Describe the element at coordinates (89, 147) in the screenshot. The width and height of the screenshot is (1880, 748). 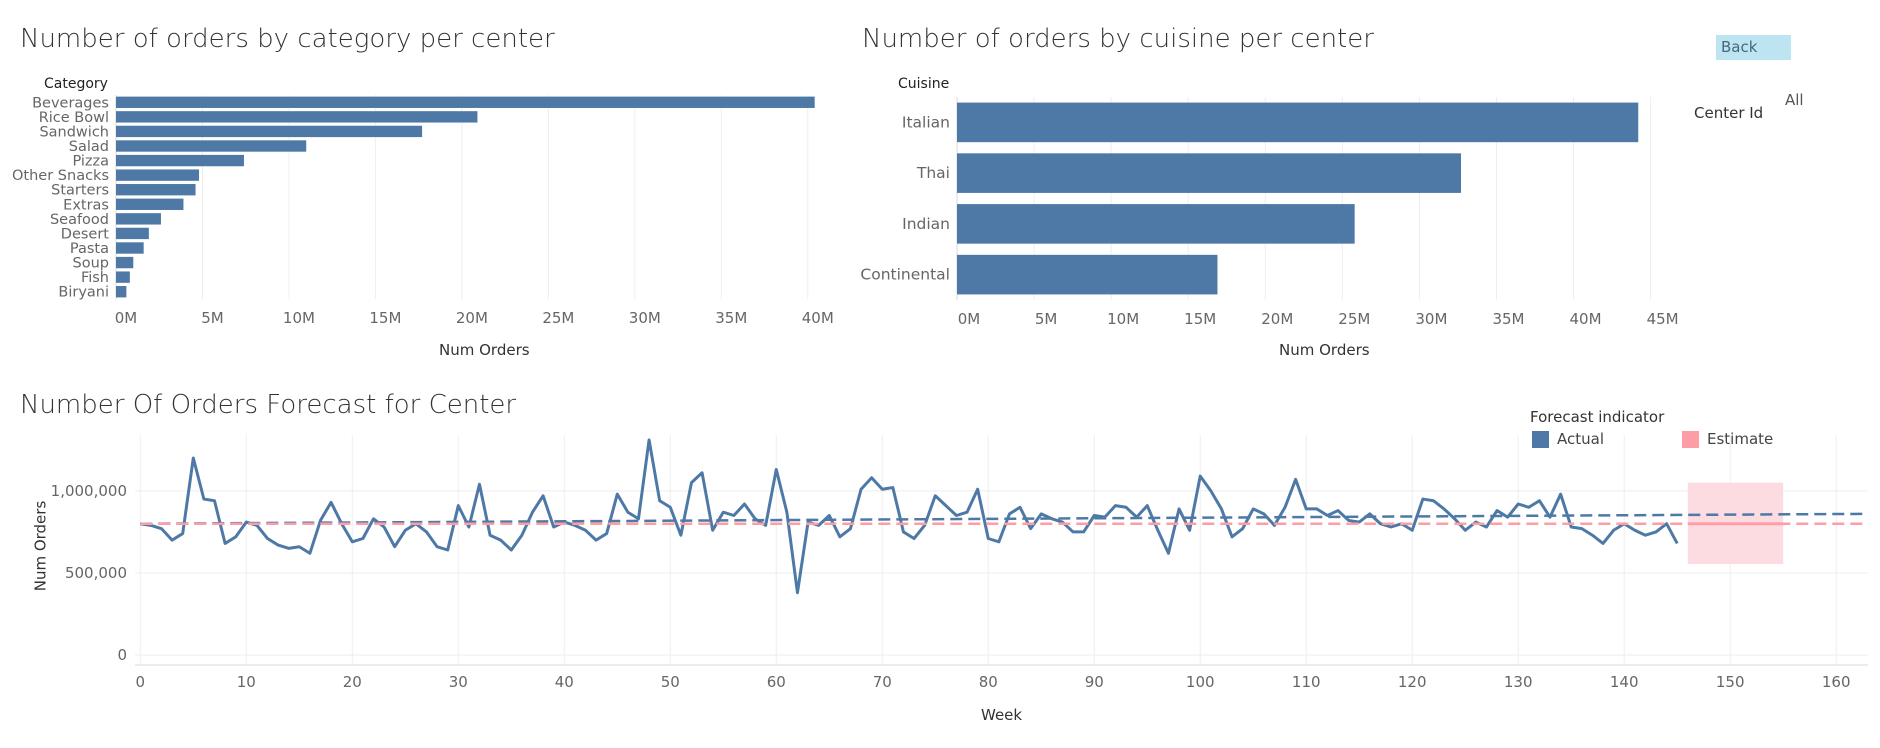
I see `category-label: Salad` at that location.